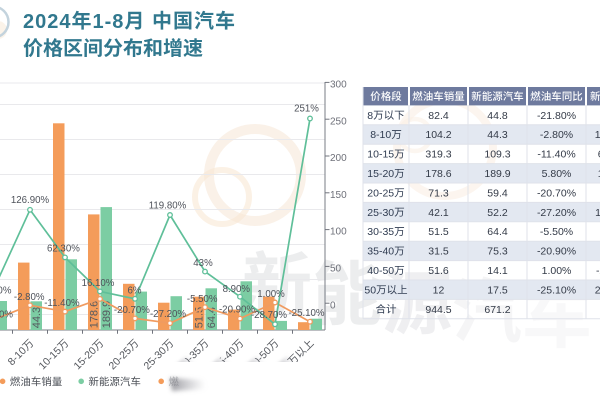 Image resolution: width=600 pixels, height=400 pixels. I want to click on svg-text: 12, so click(439, 290).